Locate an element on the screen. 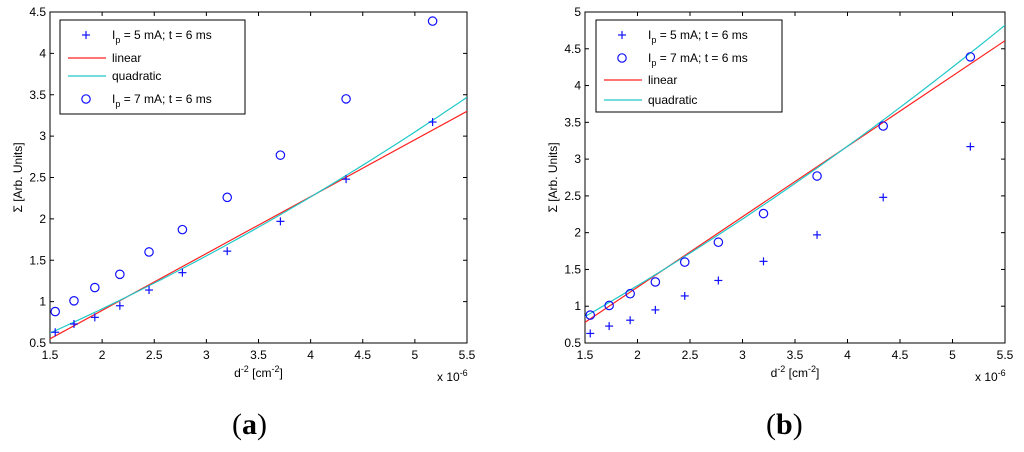  y-tick-label-b-8: 4.5 is located at coordinates (572, 49).